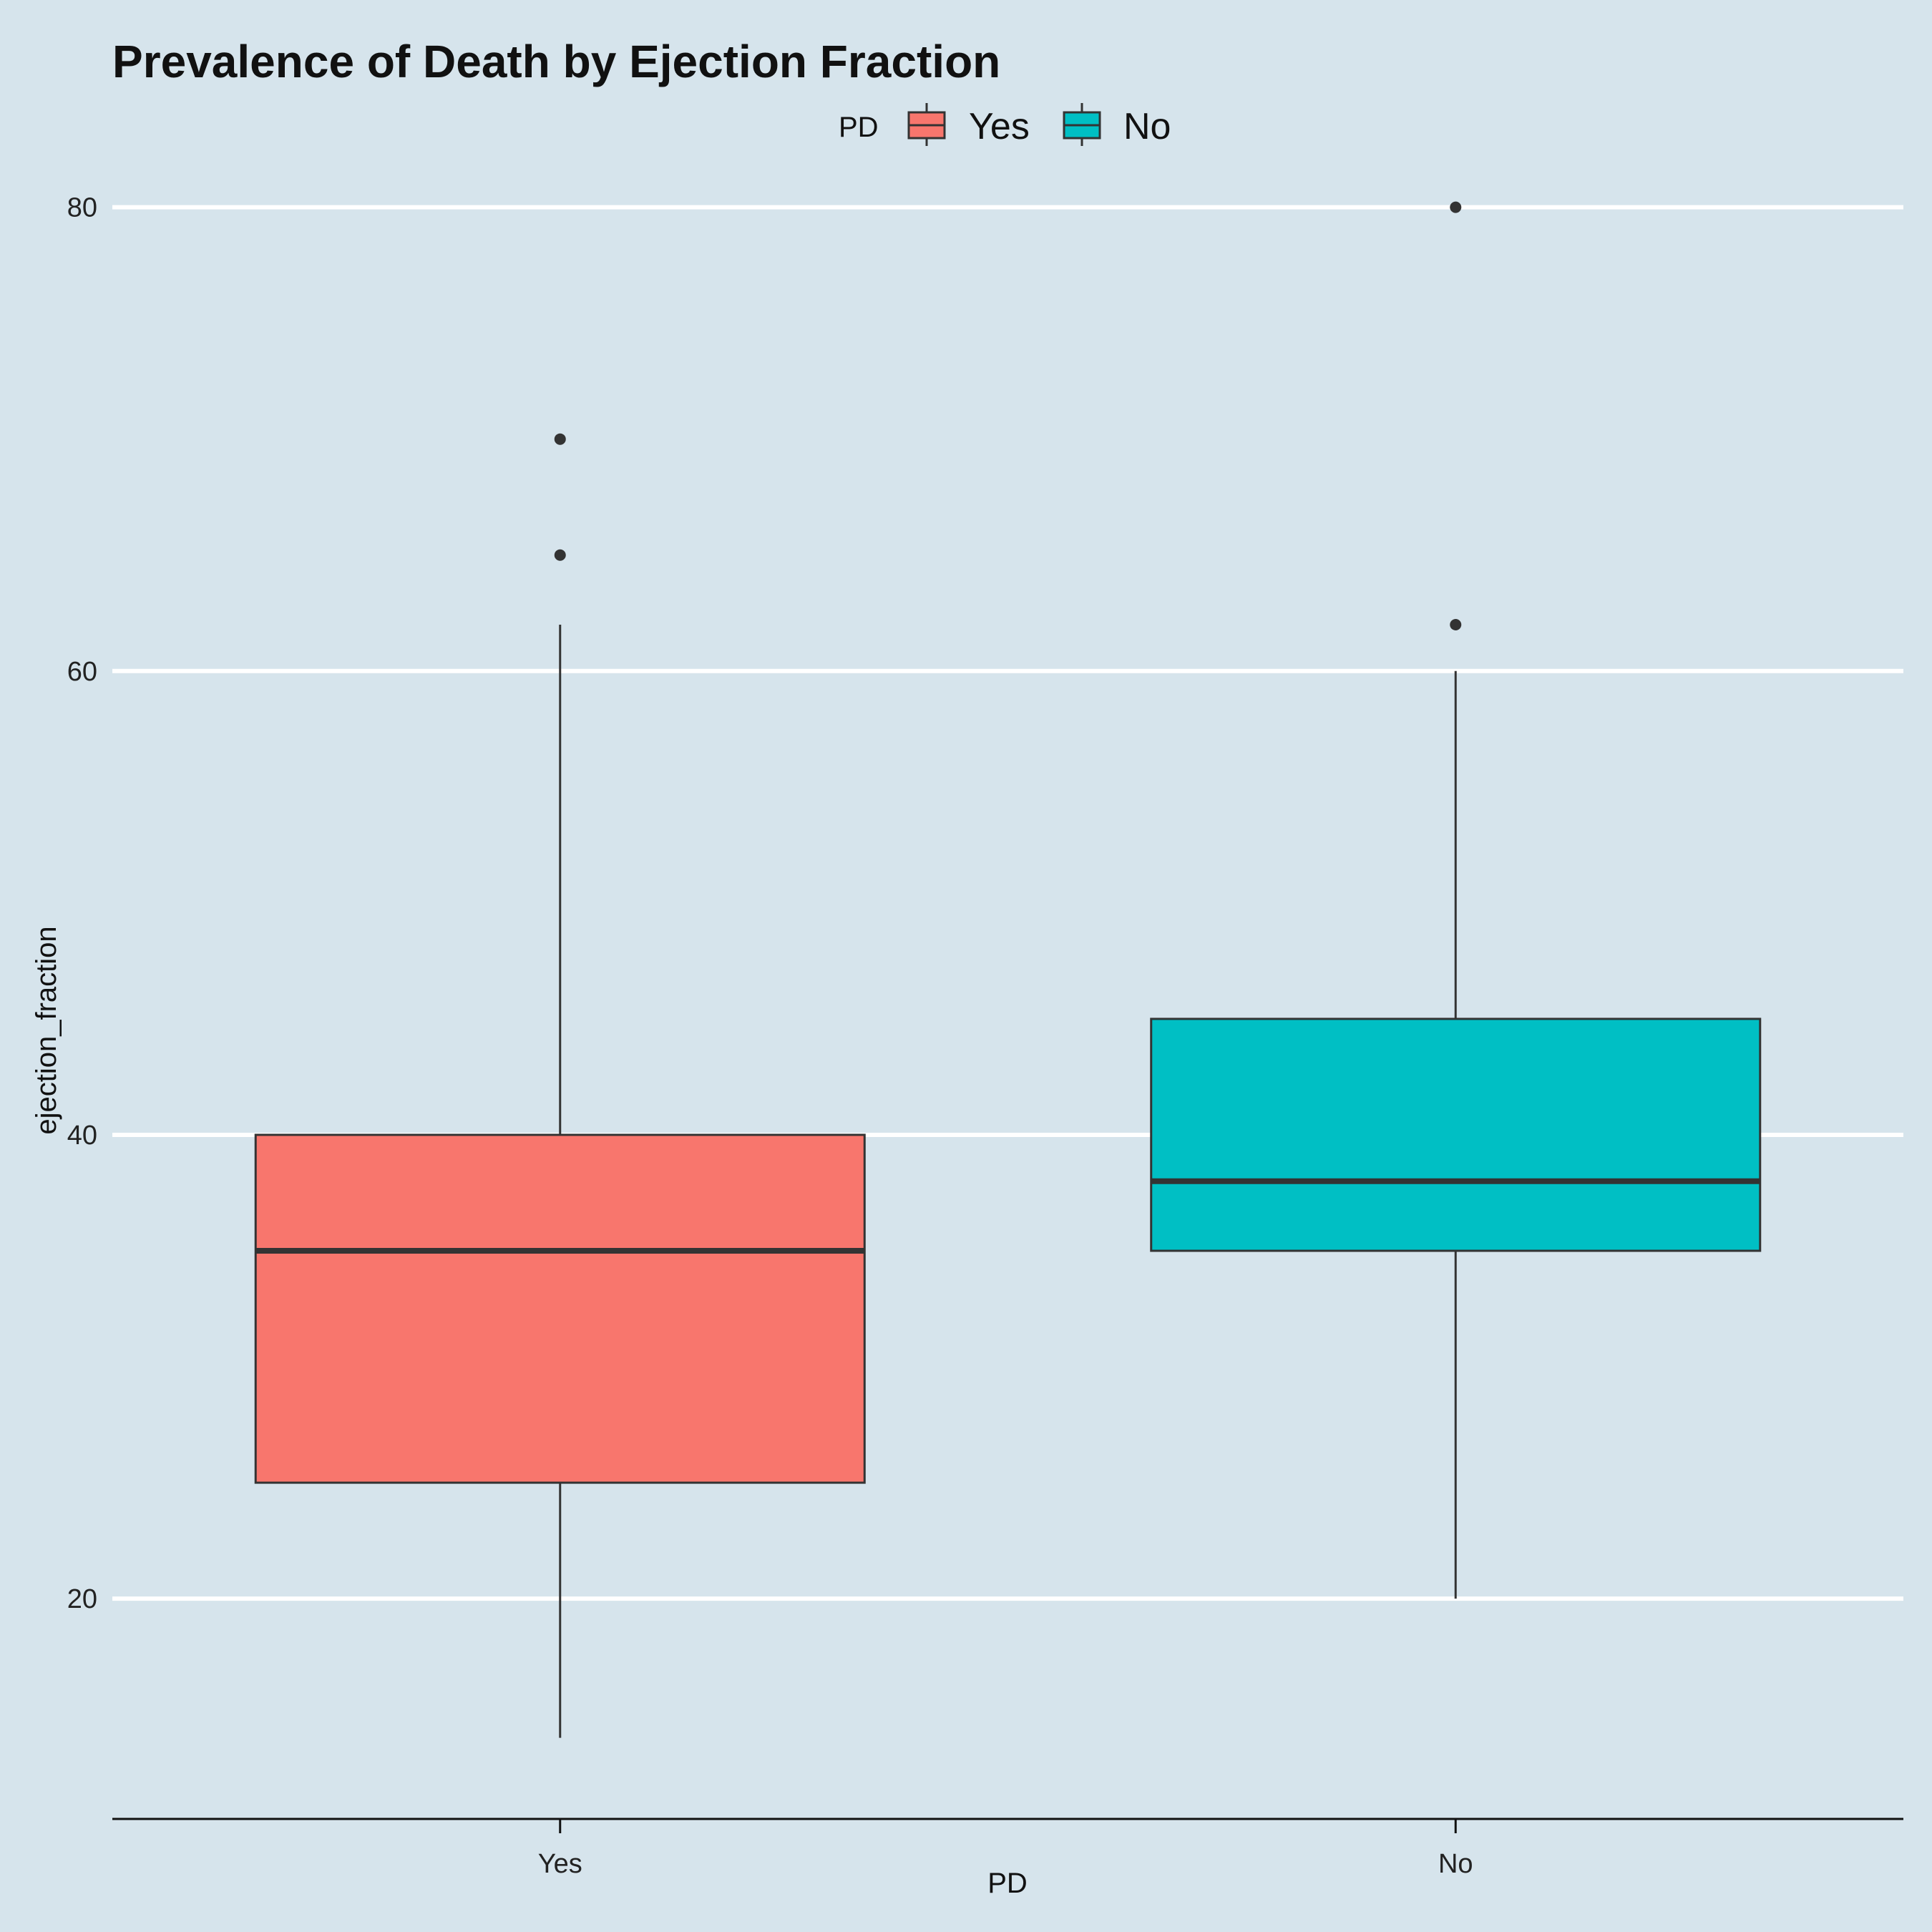 This screenshot has height=1932, width=1932. Describe the element at coordinates (46, 1030) in the screenshot. I see `y-axis-title: ejection_fraction` at that location.